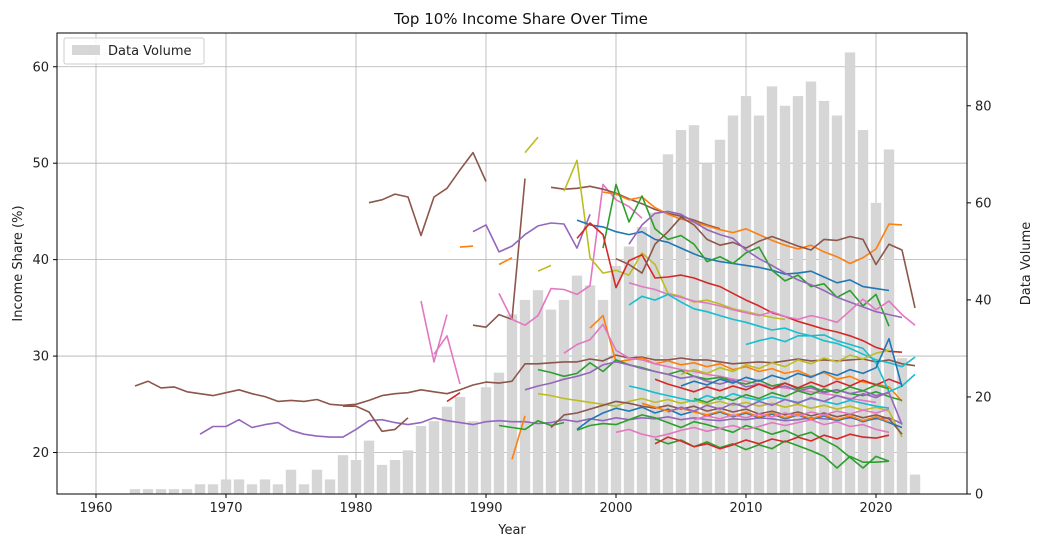 The image size is (1043, 547). Describe the element at coordinates (40, 453) in the screenshot. I see `y-tick-label: 20` at that location.